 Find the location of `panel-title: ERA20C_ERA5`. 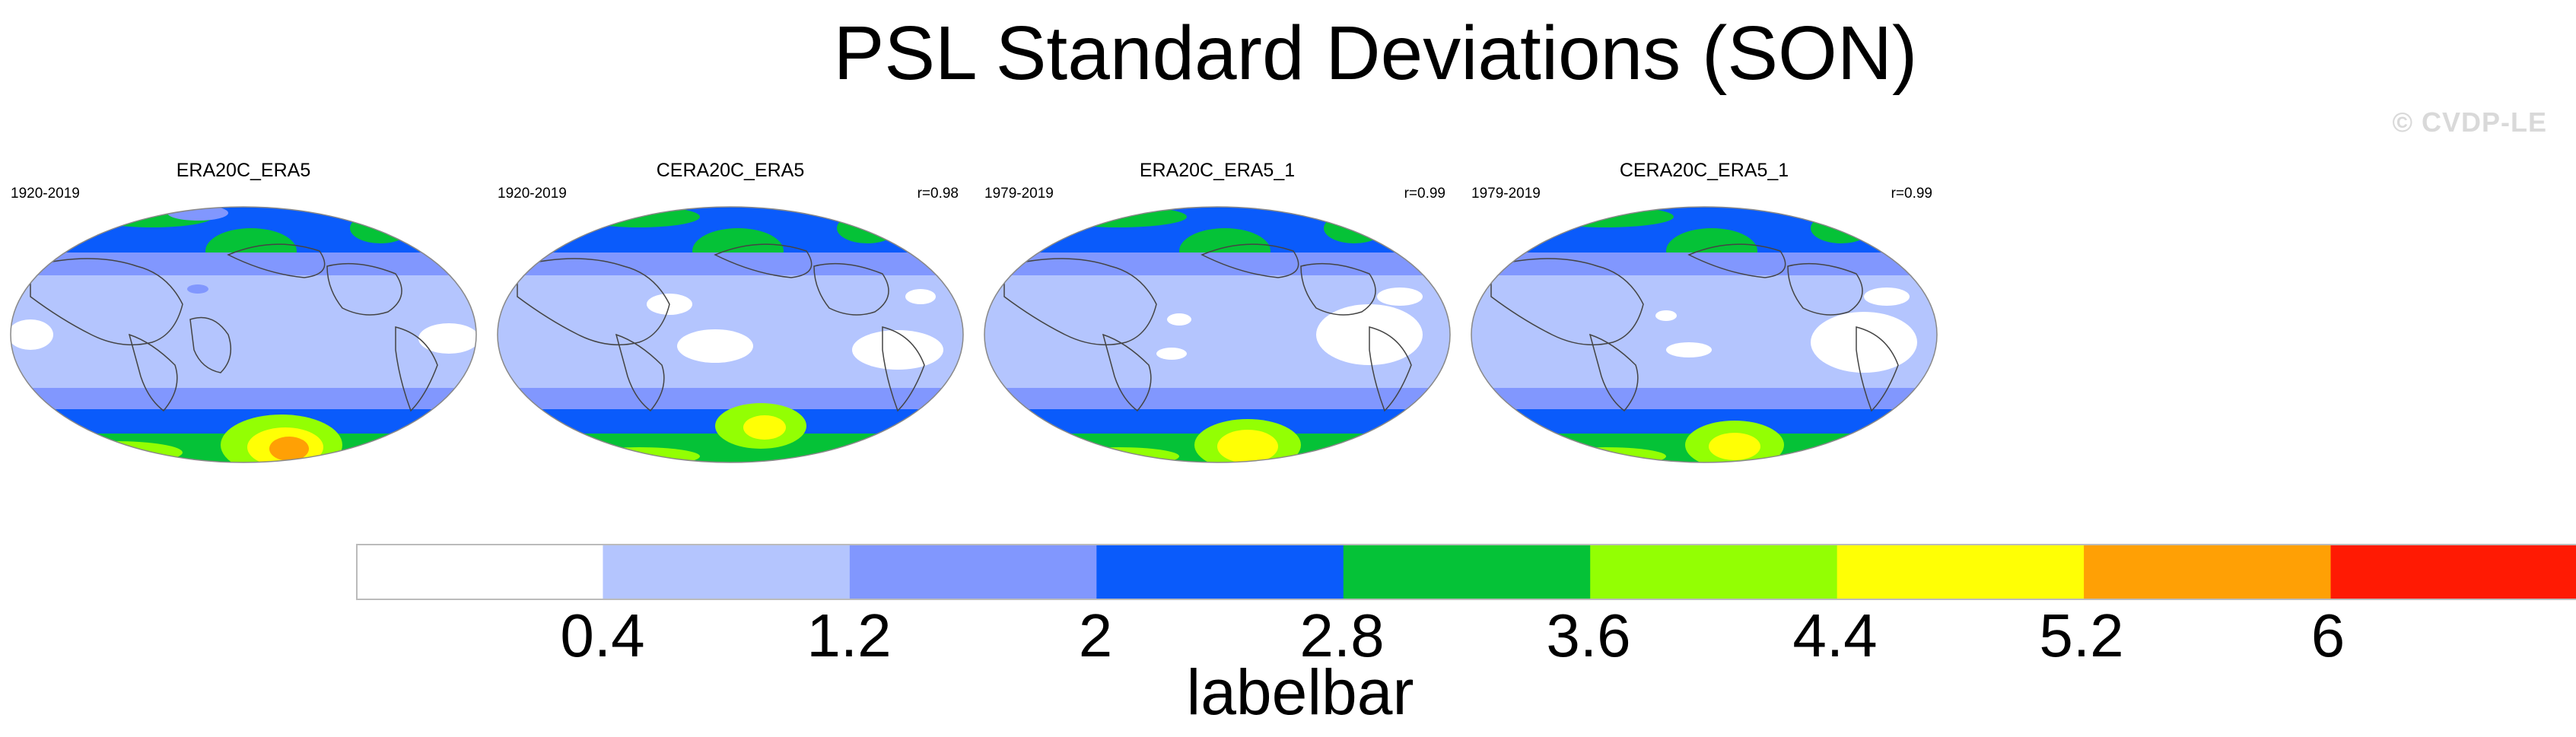

panel-title: ERA20C_ERA5 is located at coordinates (243, 170).